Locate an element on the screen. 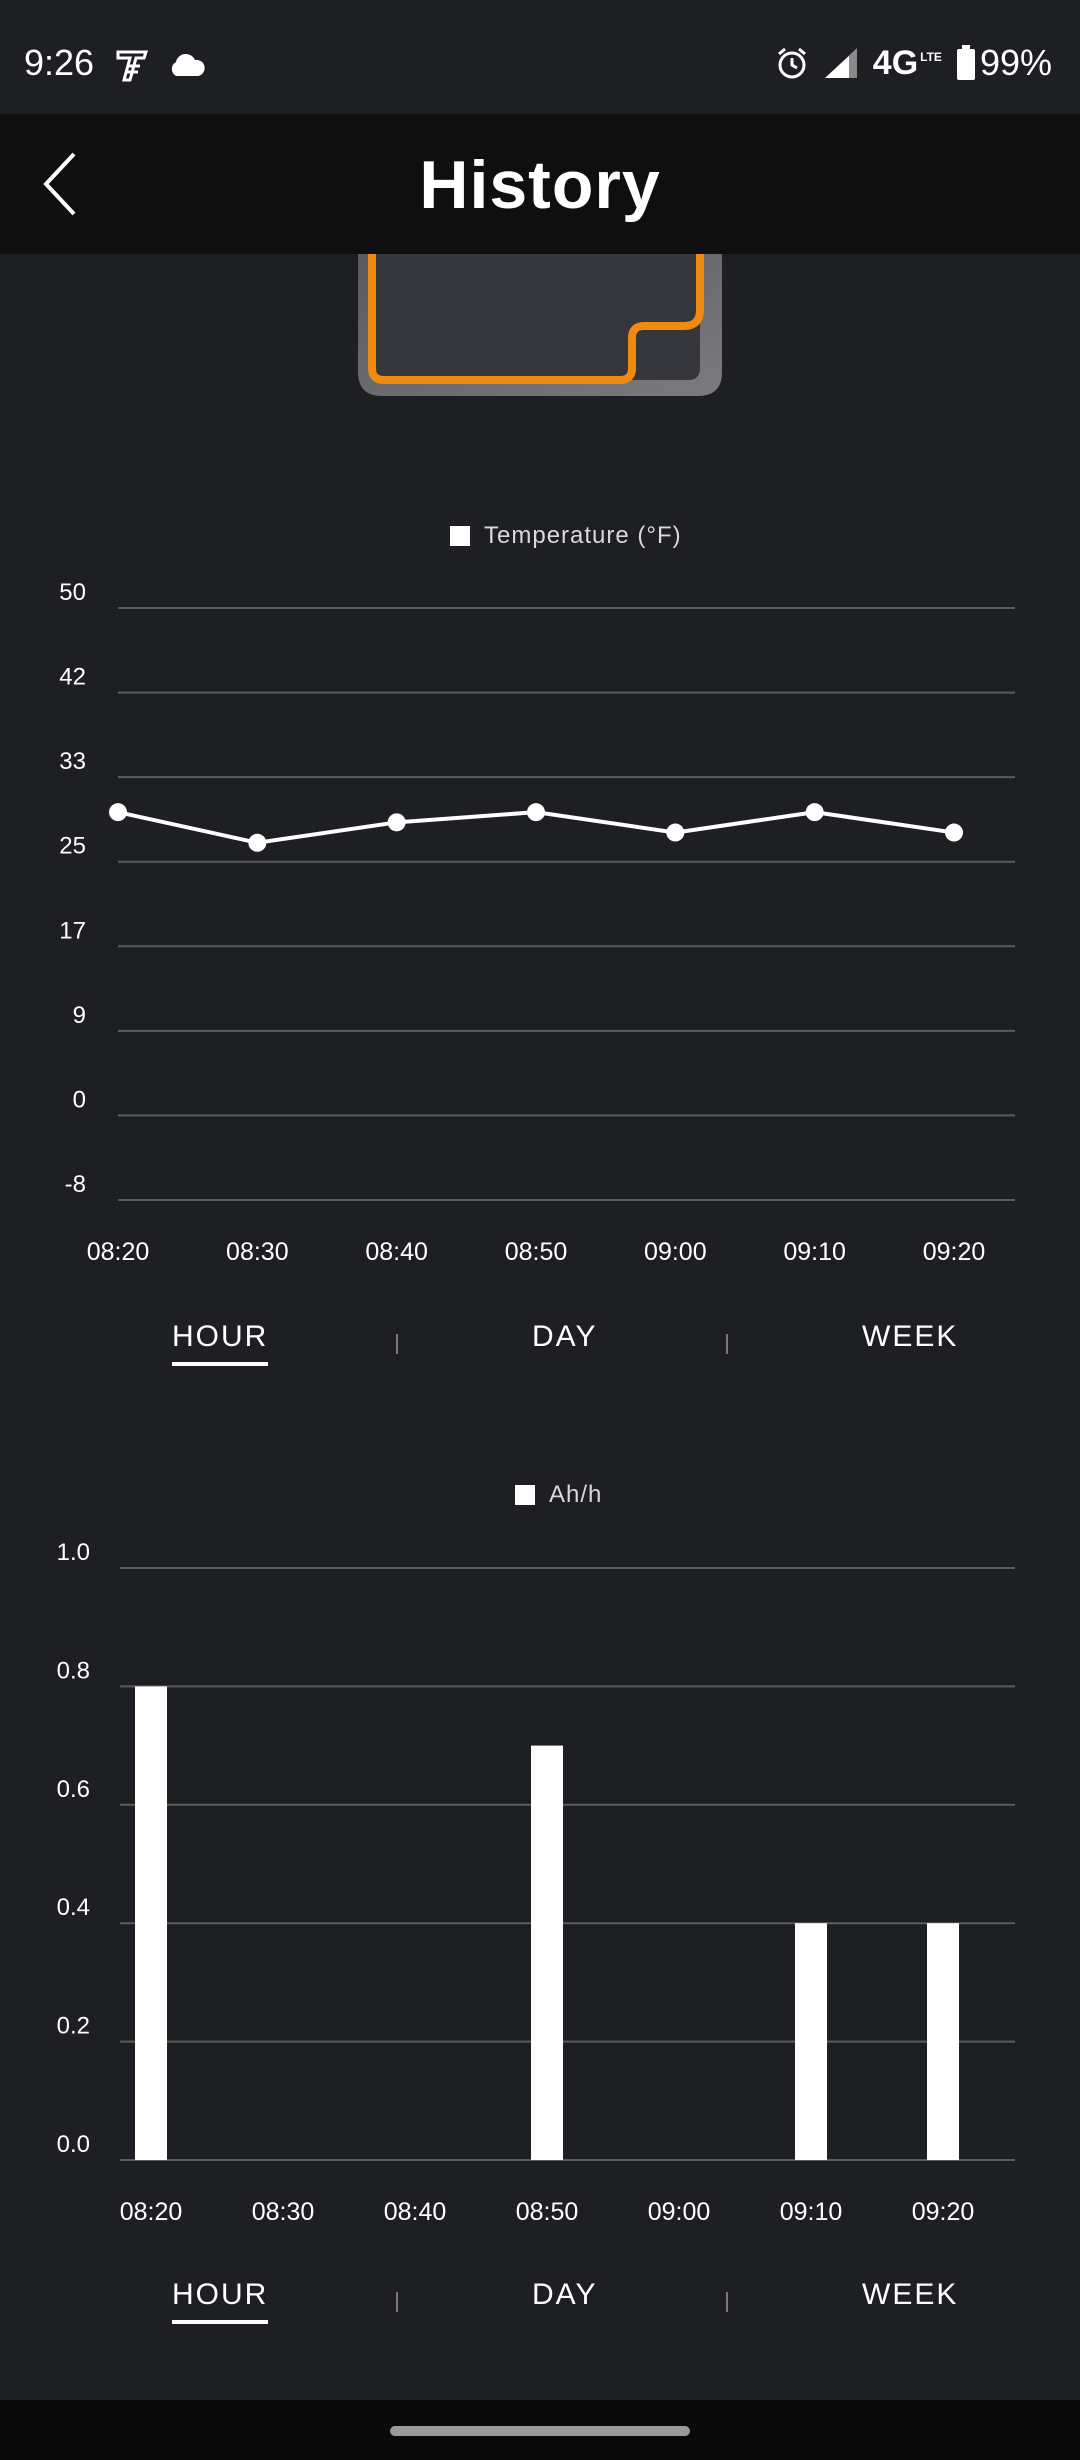  home-indicator is located at coordinates (540, 2431).